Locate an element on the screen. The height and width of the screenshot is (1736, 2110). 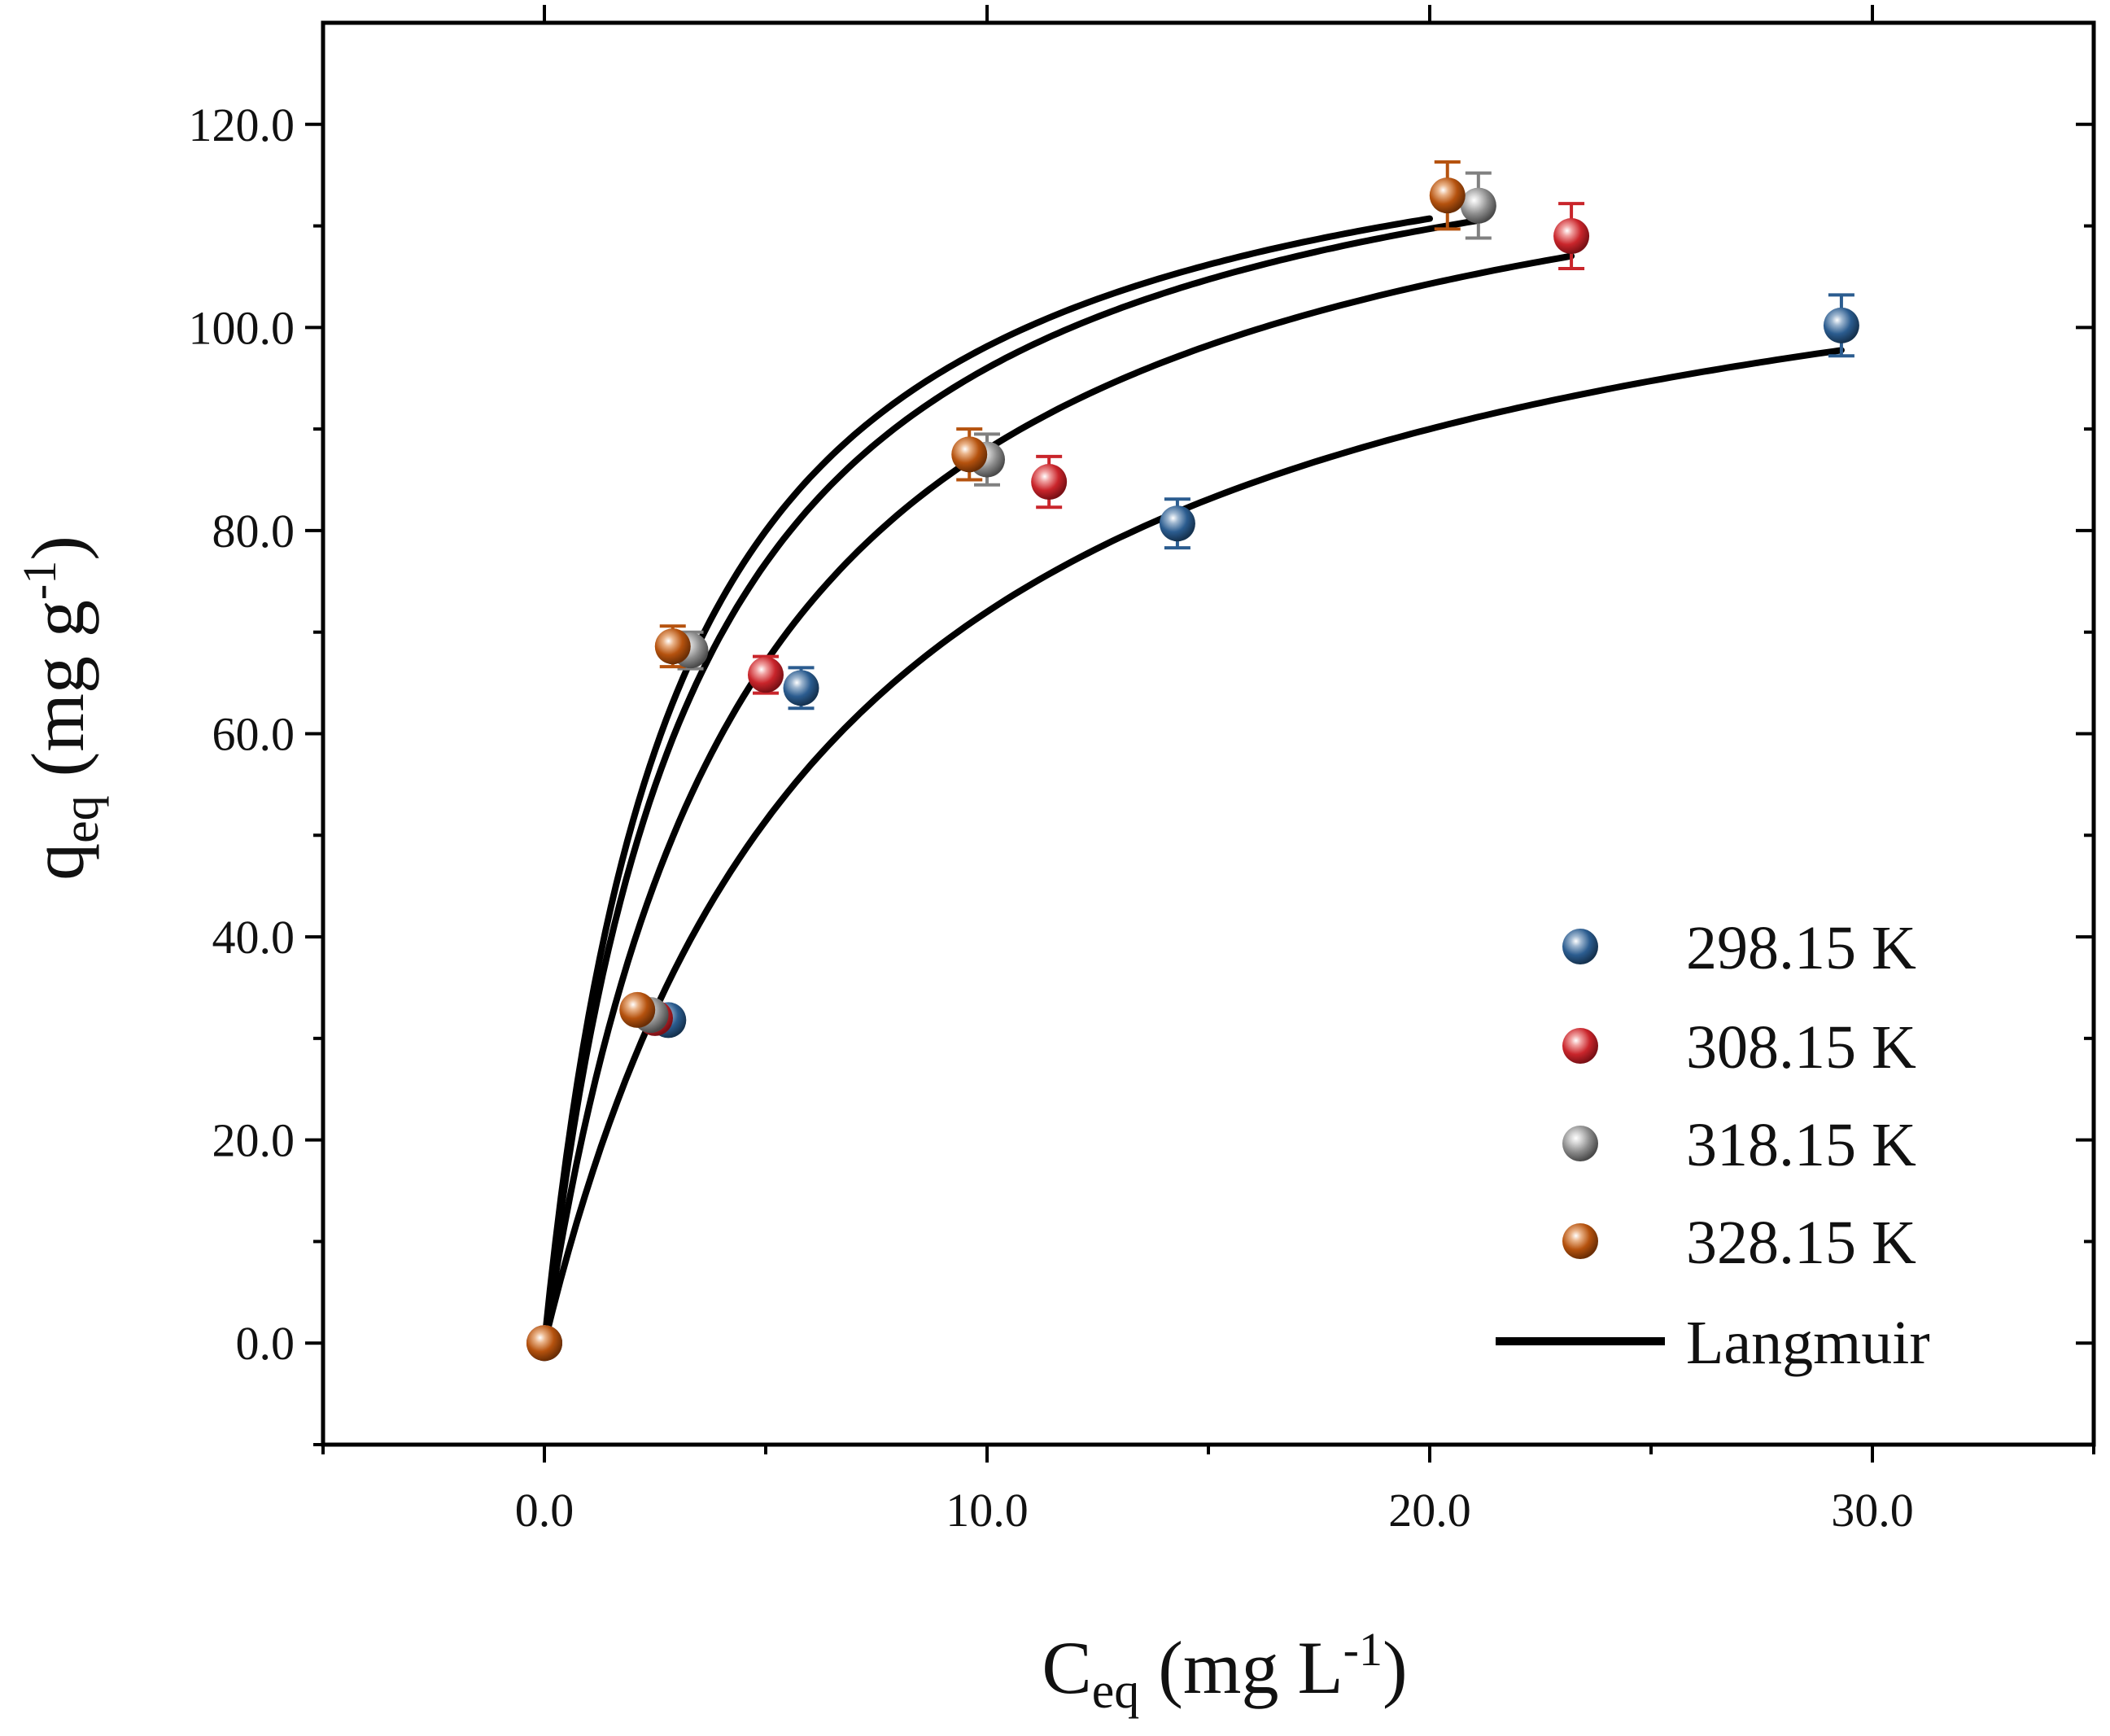
legend-label-328: 328.15 K is located at coordinates (1801, 1243).